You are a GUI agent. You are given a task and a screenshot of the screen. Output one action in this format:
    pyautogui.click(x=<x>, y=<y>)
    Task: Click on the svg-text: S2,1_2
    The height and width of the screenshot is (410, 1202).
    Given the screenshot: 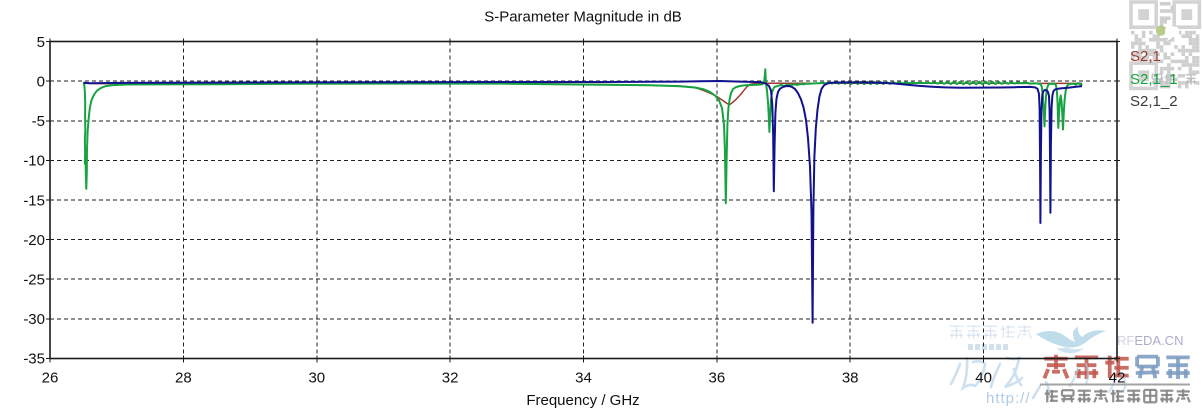 What is the action you would take?
    pyautogui.click(x=1154, y=101)
    